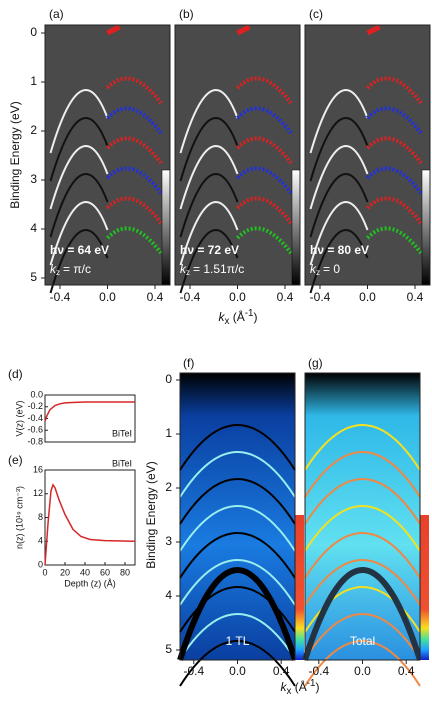 The height and width of the screenshot is (702, 432). Describe the element at coordinates (40, 517) in the screenshot. I see `y-tick-label: 8` at that location.